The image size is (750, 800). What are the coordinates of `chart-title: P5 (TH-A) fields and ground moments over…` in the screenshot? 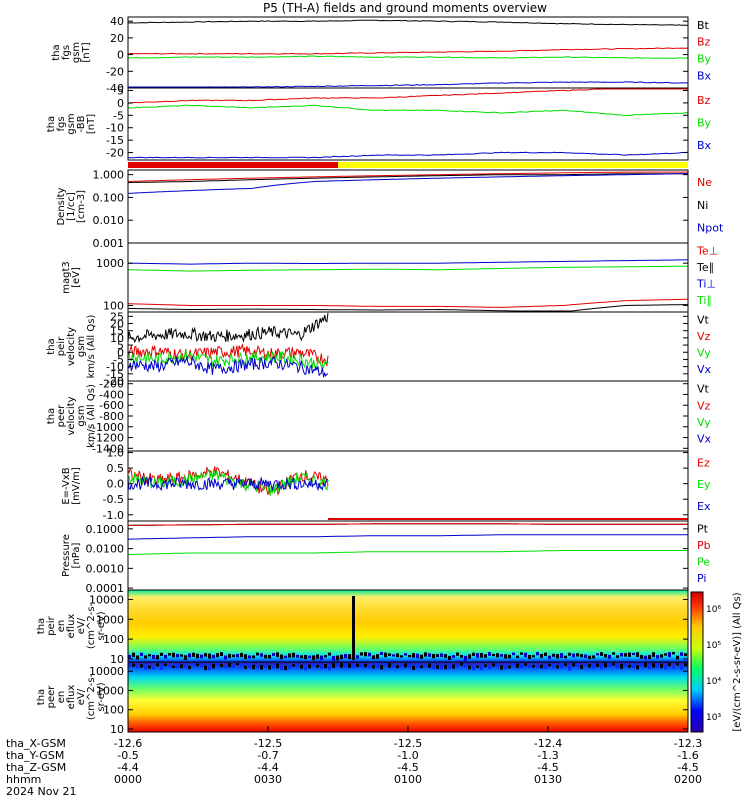 It's located at (405, 8).